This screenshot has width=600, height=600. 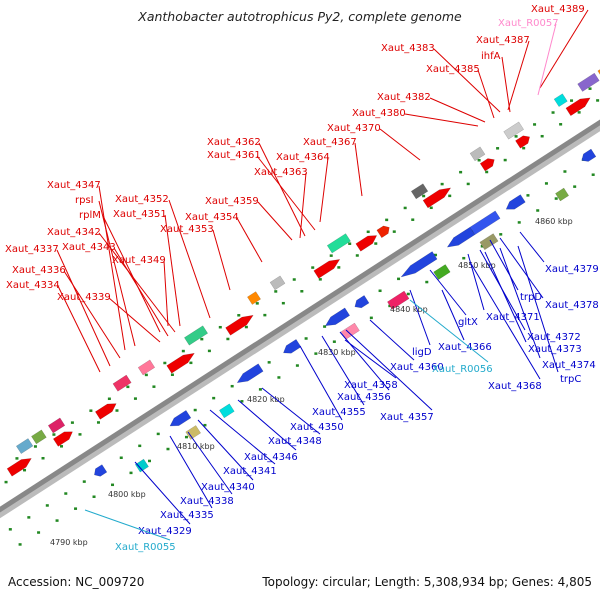 What do you see at coordinates (33, 285) in the screenshot?
I see `gene-label: Xaut_4334` at bounding box center [33, 285].